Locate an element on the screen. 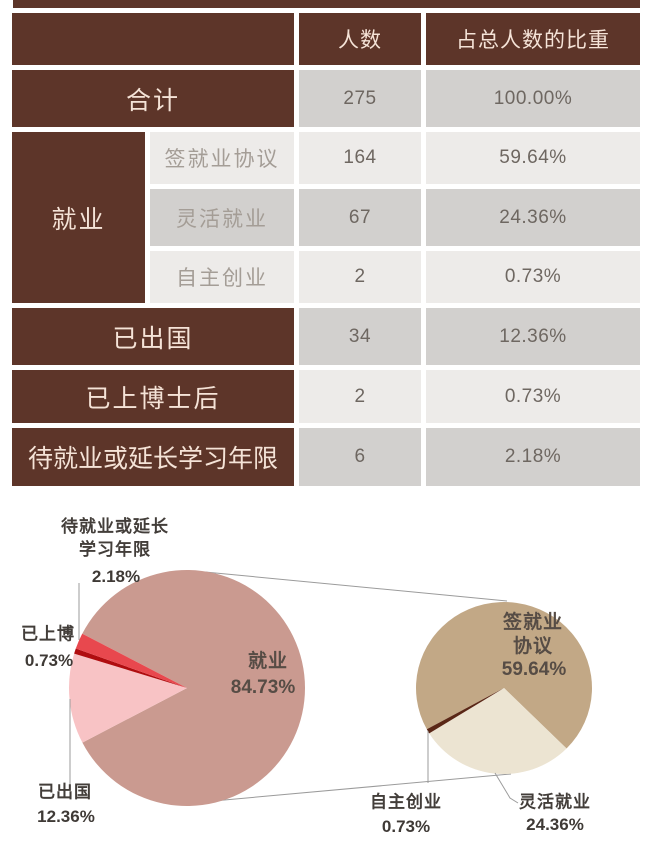 The height and width of the screenshot is (860, 650). connector-line-bottom is located at coordinates (356, 788).